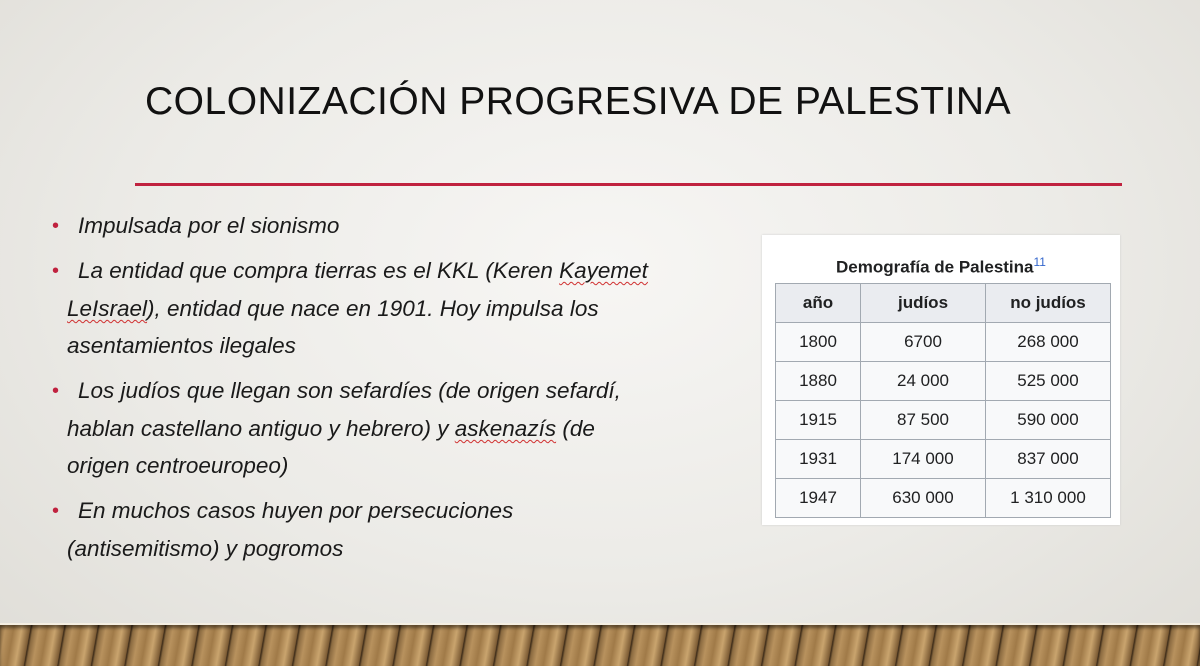 The image size is (1200, 666). I want to click on table-cell: 590 000, so click(1048, 420).